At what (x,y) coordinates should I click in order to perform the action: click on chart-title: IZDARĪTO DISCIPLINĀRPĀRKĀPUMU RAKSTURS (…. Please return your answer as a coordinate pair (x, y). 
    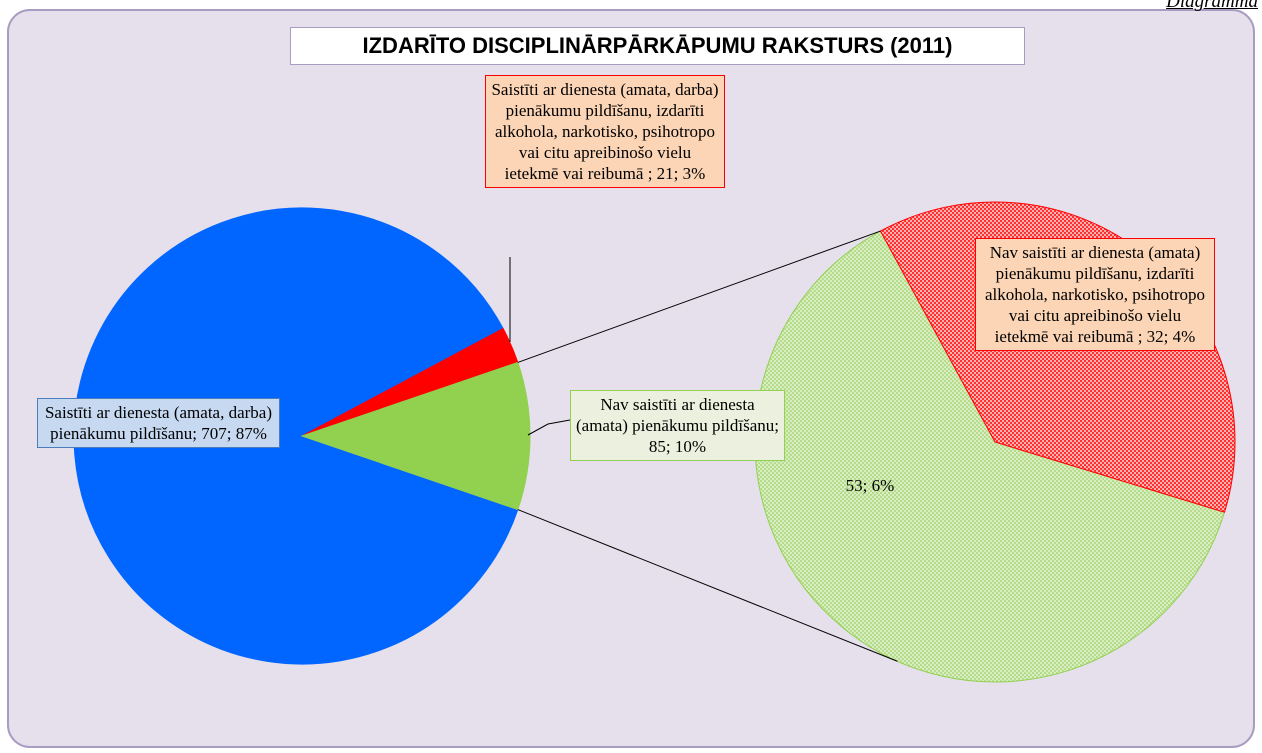
    Looking at the image, I should click on (657, 46).